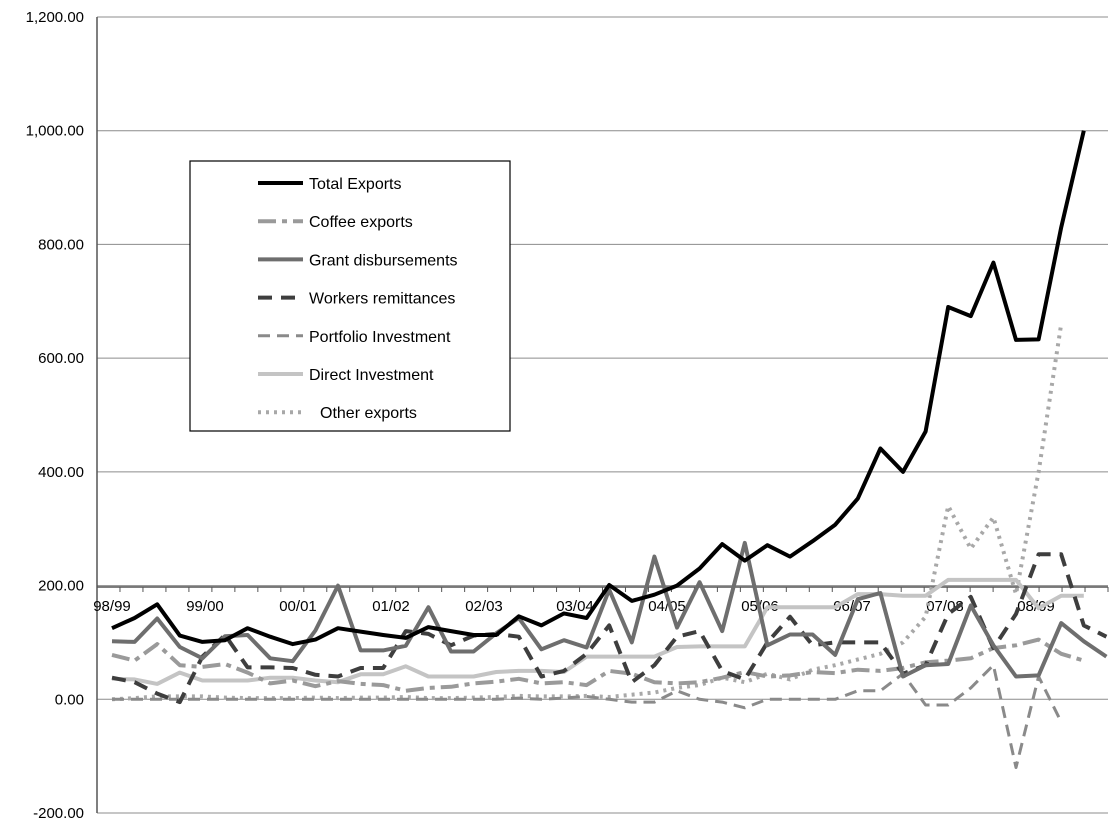 This screenshot has height=823, width=1112. What do you see at coordinates (298, 606) in the screenshot?
I see `x-tick-label: 00/01` at bounding box center [298, 606].